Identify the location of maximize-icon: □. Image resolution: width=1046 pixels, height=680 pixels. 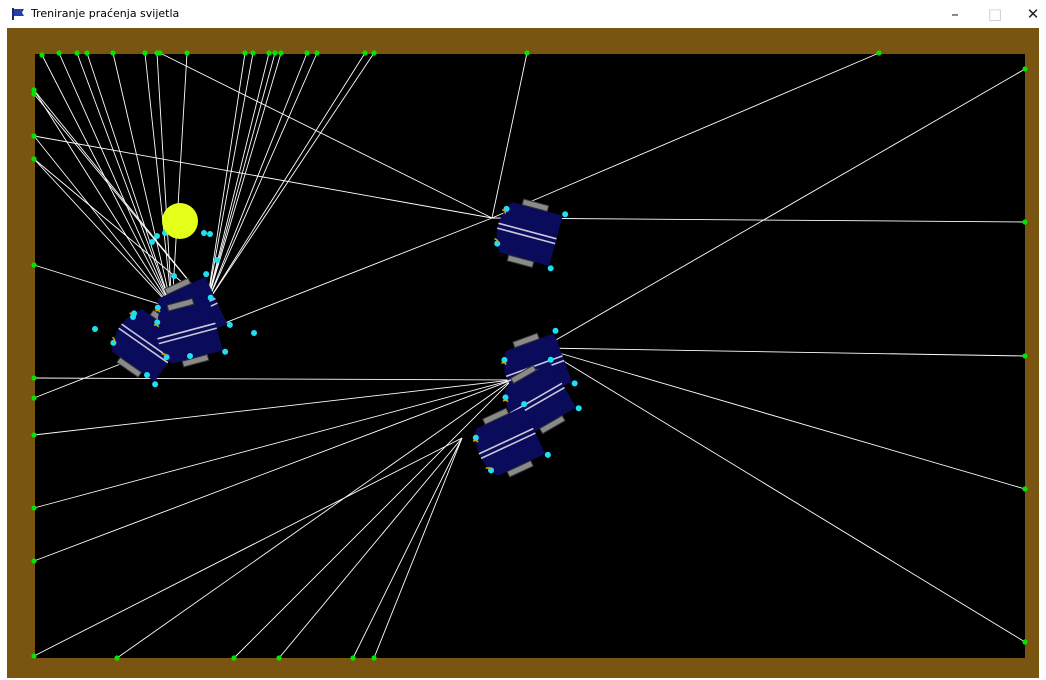
(995, 14).